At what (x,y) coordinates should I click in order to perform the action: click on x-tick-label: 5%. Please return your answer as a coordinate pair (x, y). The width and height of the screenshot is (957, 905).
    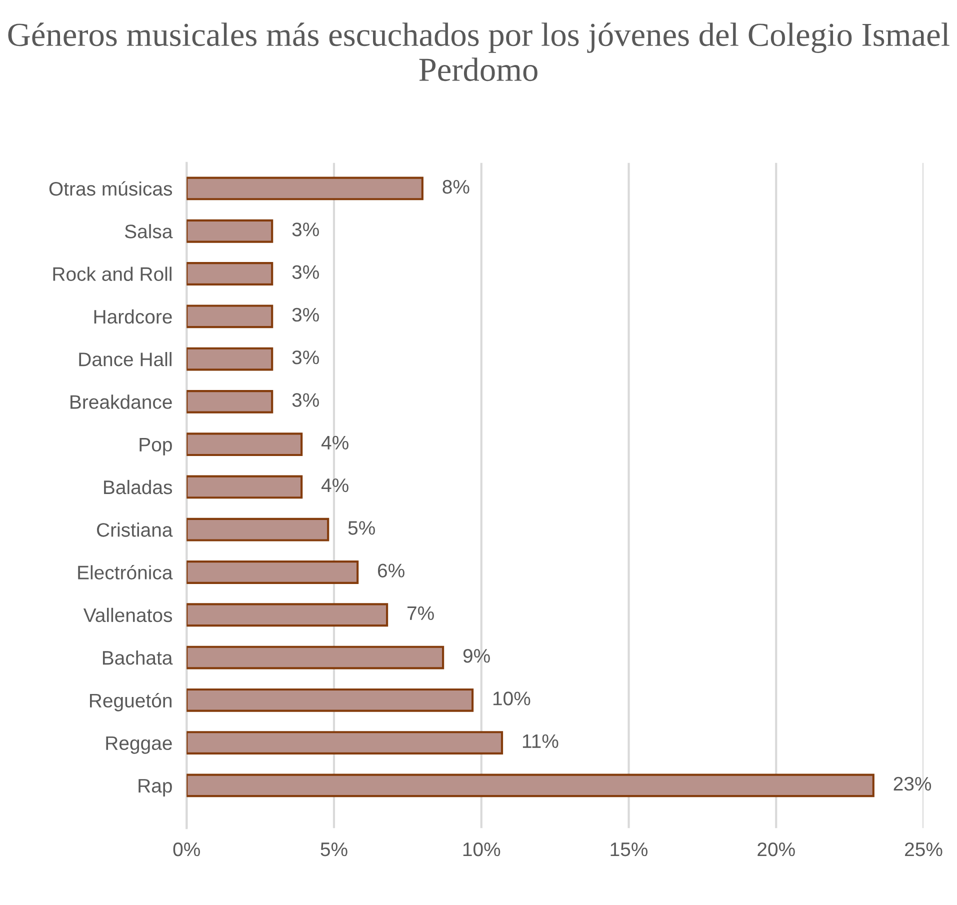
    Looking at the image, I should click on (334, 849).